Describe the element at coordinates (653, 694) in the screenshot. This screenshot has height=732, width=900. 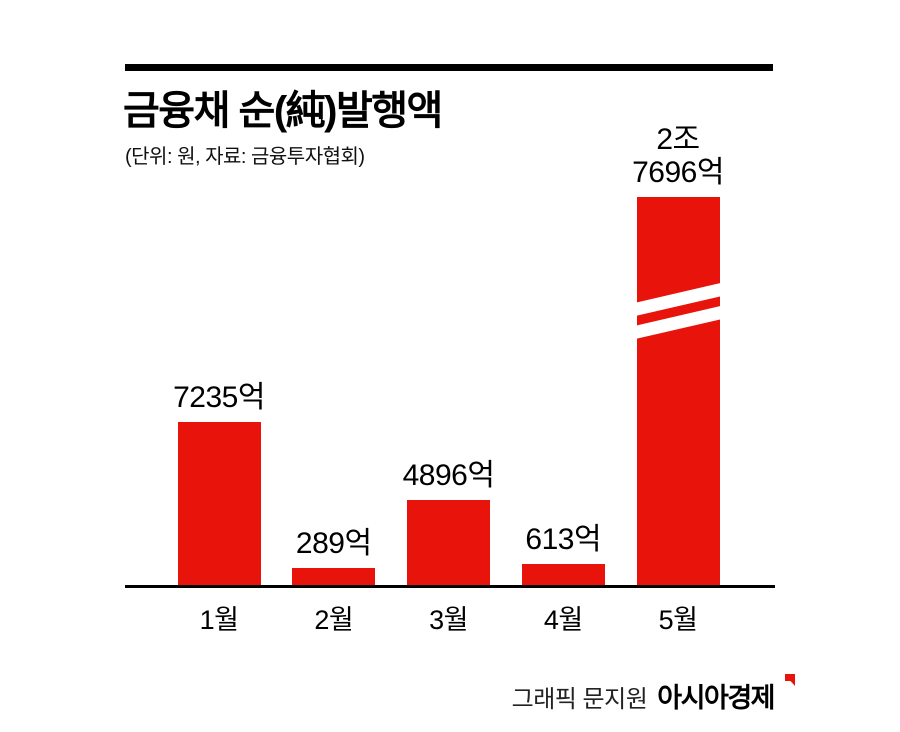
I see `credit-line: 그래픽 문지원 아시아경제` at that location.